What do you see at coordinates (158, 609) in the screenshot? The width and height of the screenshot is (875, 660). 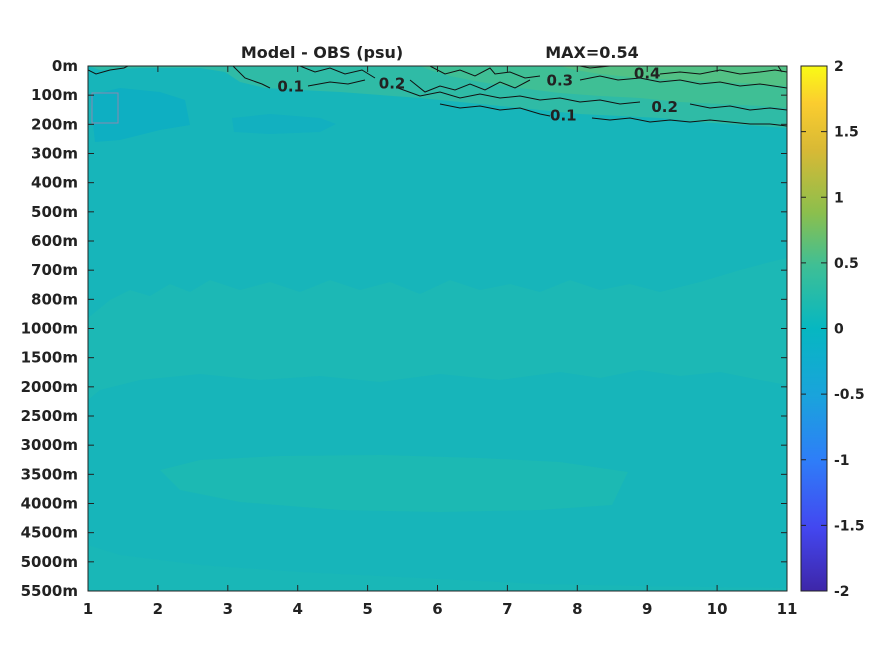 I see `x-tick-label: 2` at bounding box center [158, 609].